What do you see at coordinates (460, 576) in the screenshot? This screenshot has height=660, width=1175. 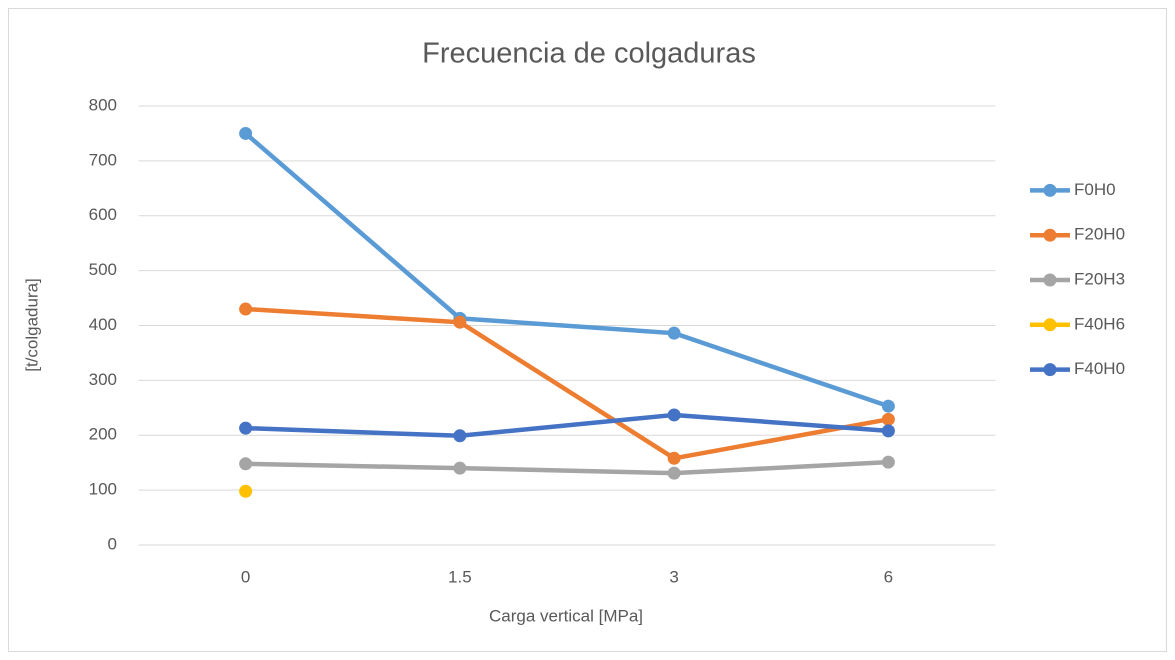 I see `x-tick-label: 1.5` at bounding box center [460, 576].